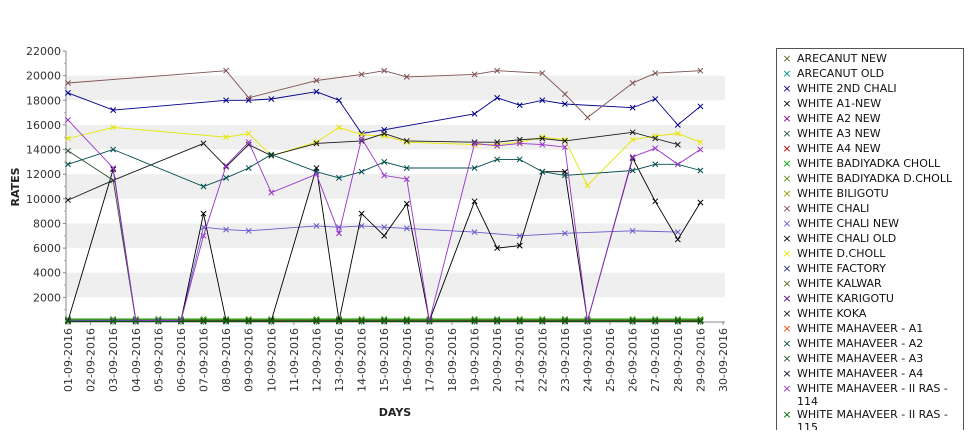 This screenshot has height=433, width=975. I want to click on legend-item: × WHITE BADIYADKA D.CHOLL, so click(870, 179).